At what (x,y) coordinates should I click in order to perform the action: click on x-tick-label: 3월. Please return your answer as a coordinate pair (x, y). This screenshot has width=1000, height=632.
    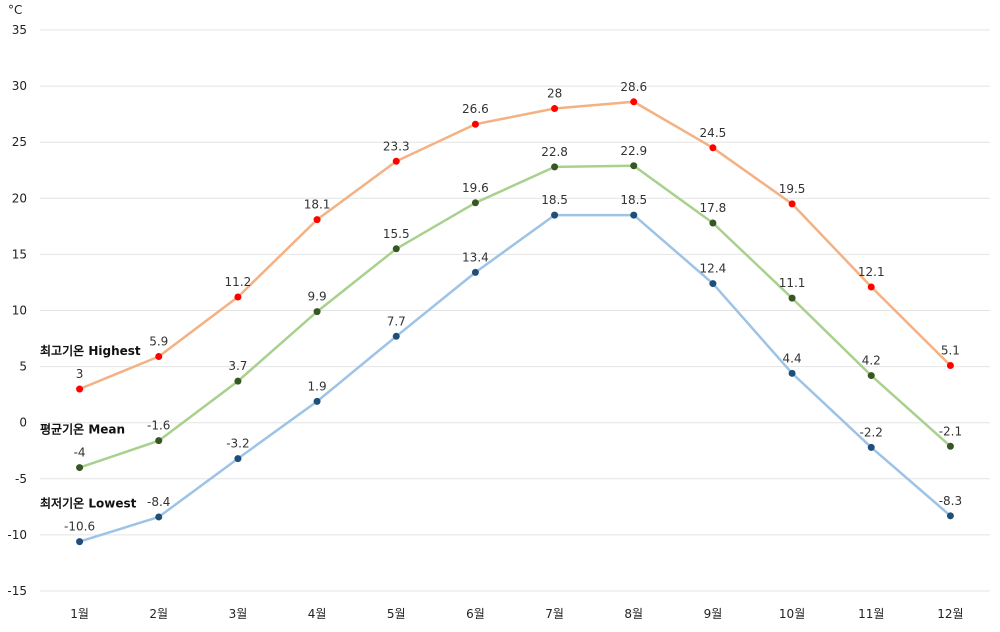
    Looking at the image, I should click on (238, 614).